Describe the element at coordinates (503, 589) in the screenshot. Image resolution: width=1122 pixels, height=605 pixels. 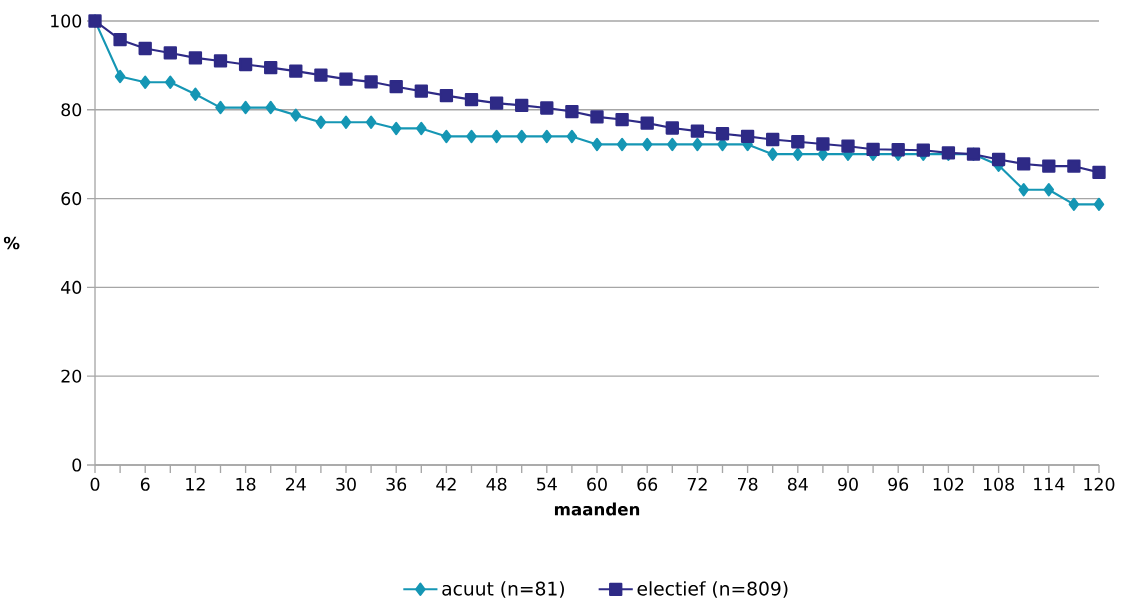
I see `legend-label: acuut (n=81)` at that location.